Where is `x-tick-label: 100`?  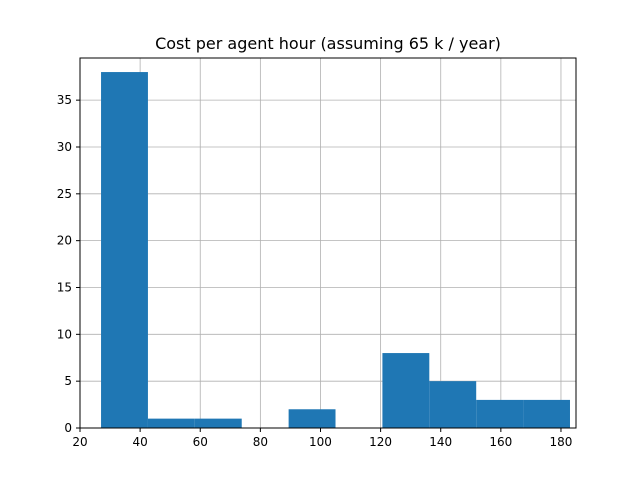 x-tick-label: 100 is located at coordinates (320, 442).